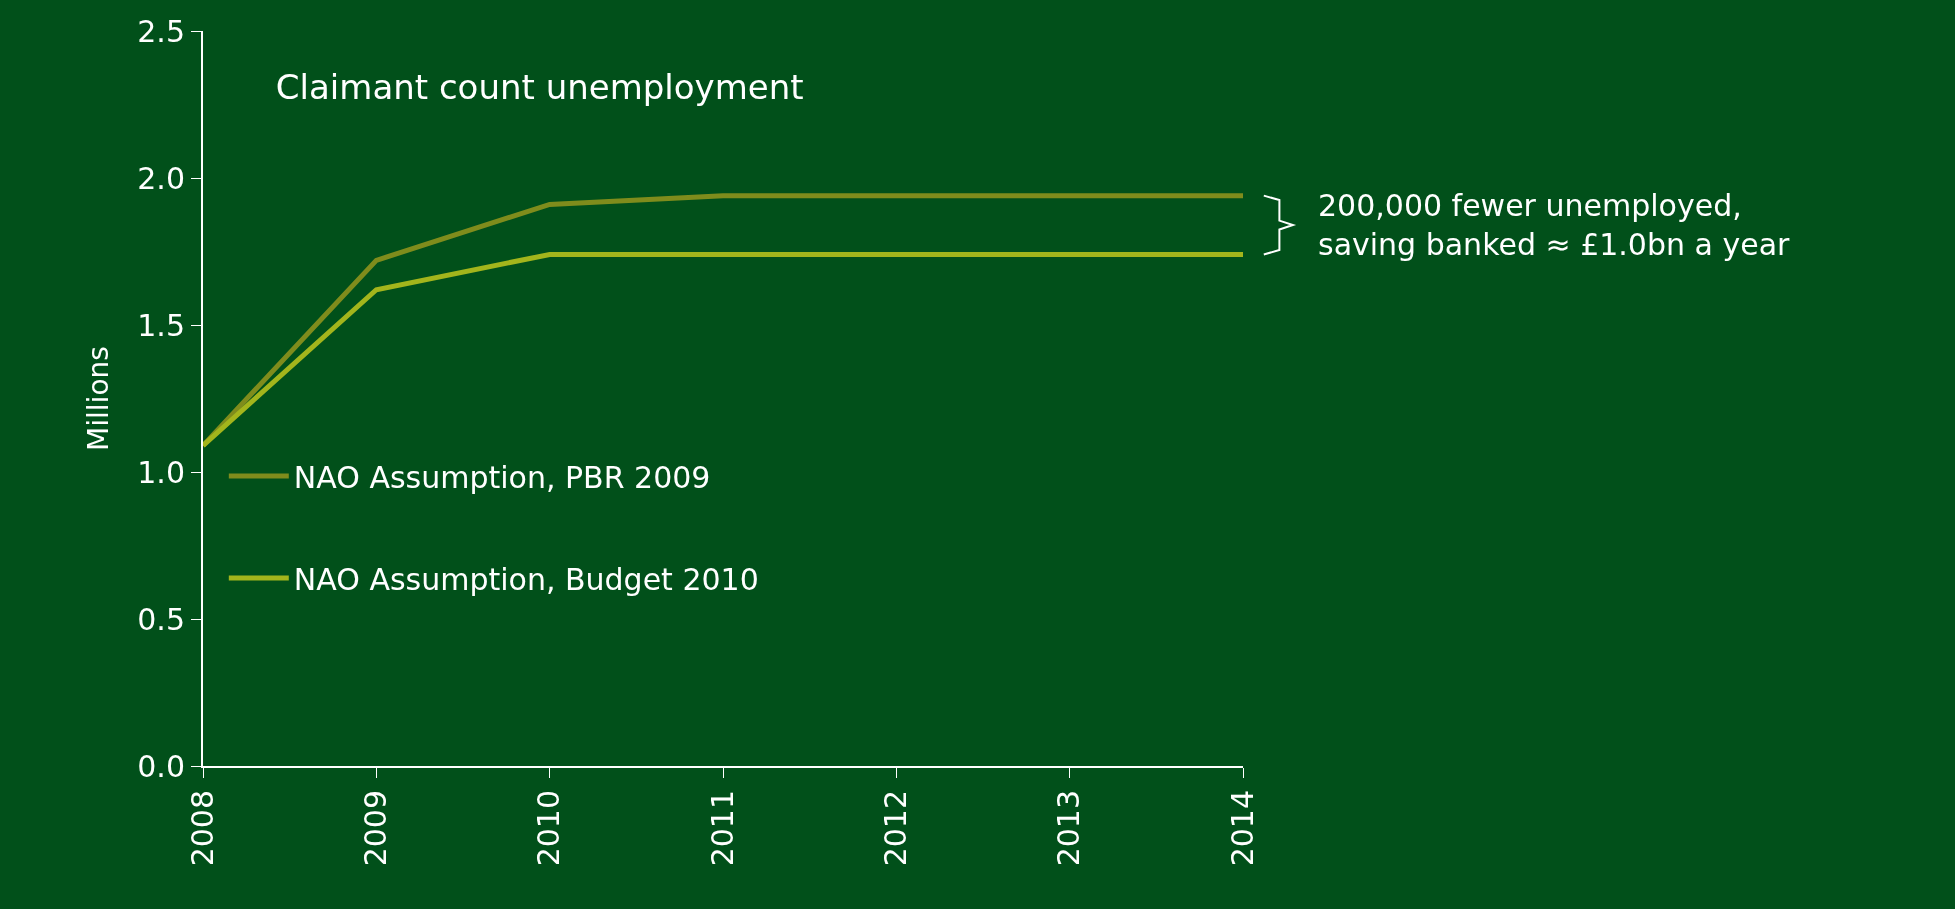 This screenshot has height=909, width=1955. I want to click on legend-label: NAO Assumption, Budget 2010, so click(526, 579).